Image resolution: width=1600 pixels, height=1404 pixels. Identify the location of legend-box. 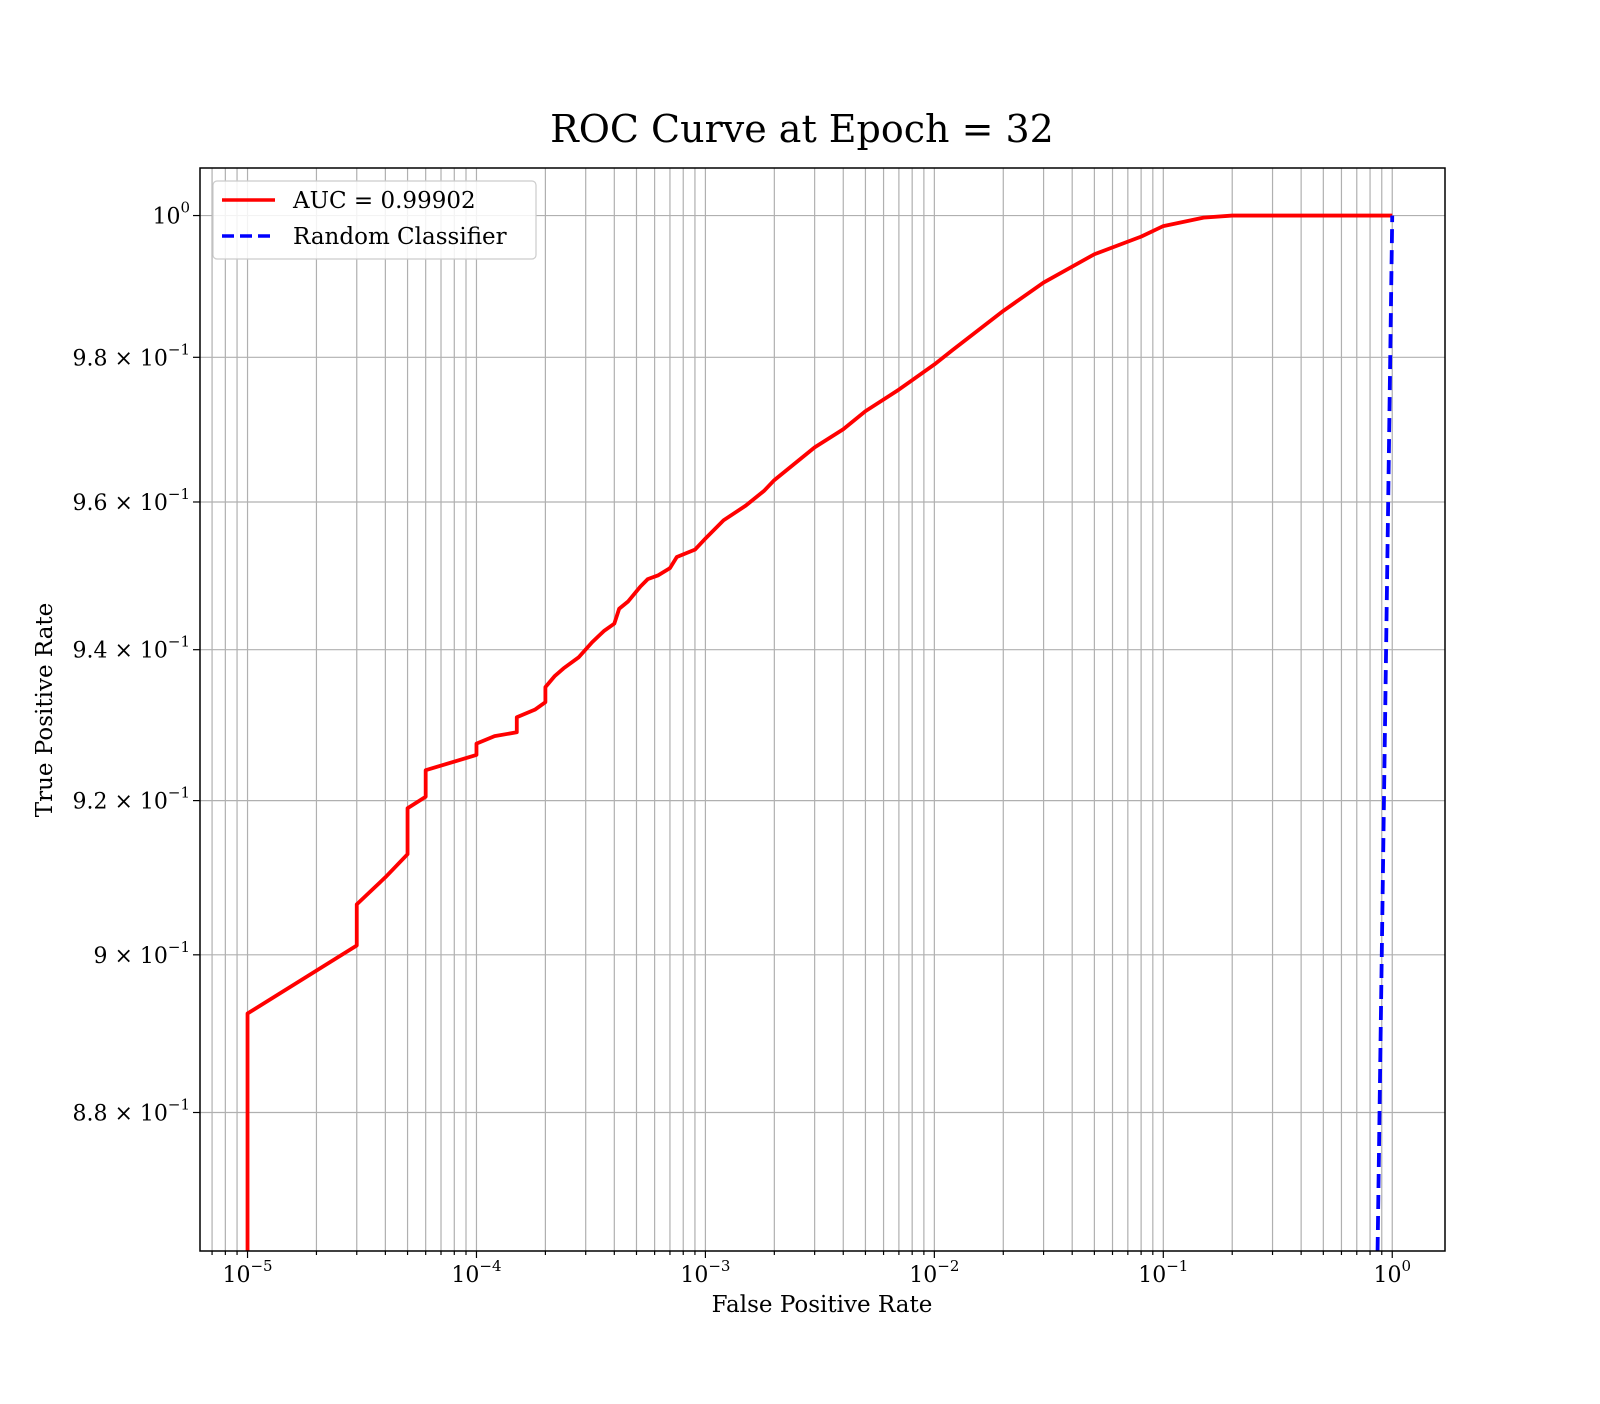
(374, 220).